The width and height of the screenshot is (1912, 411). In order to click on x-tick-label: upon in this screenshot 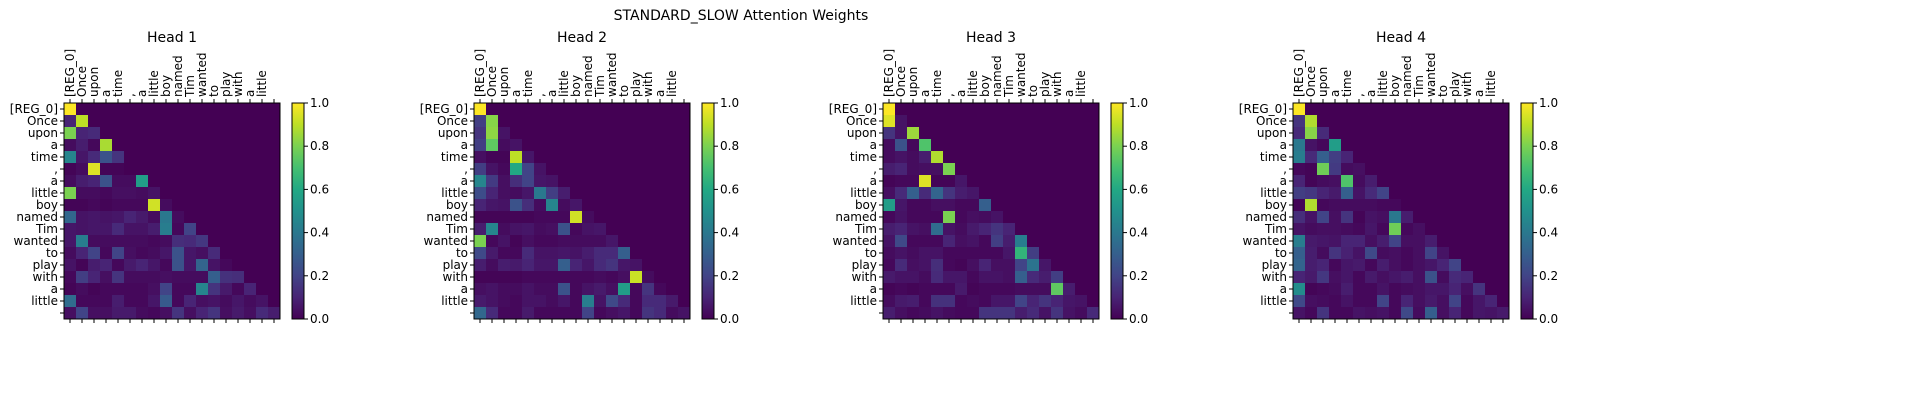, I will do `click(94, 82)`.